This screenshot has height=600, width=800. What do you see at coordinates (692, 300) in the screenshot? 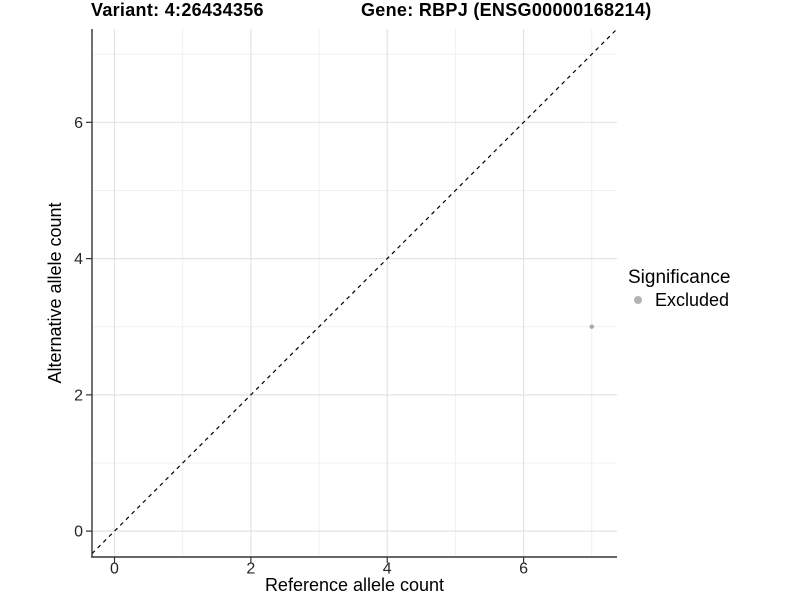
I see `legend-item-label: Excluded` at bounding box center [692, 300].